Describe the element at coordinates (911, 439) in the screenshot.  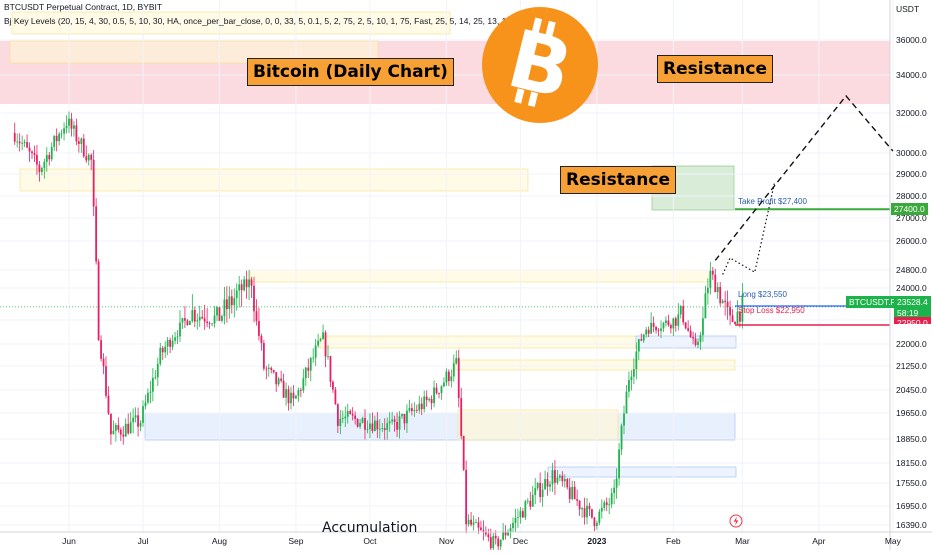
I see `price-tick-label: 18850.0` at that location.